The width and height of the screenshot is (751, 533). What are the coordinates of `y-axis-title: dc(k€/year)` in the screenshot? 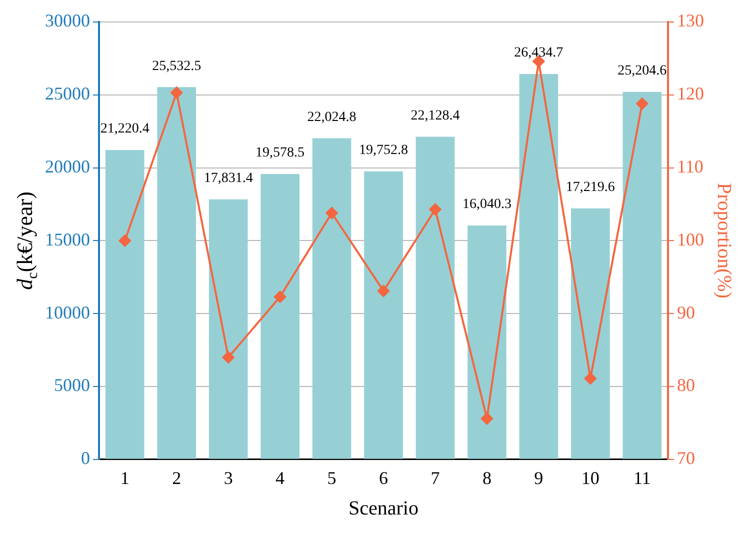 It's located at (26, 241).